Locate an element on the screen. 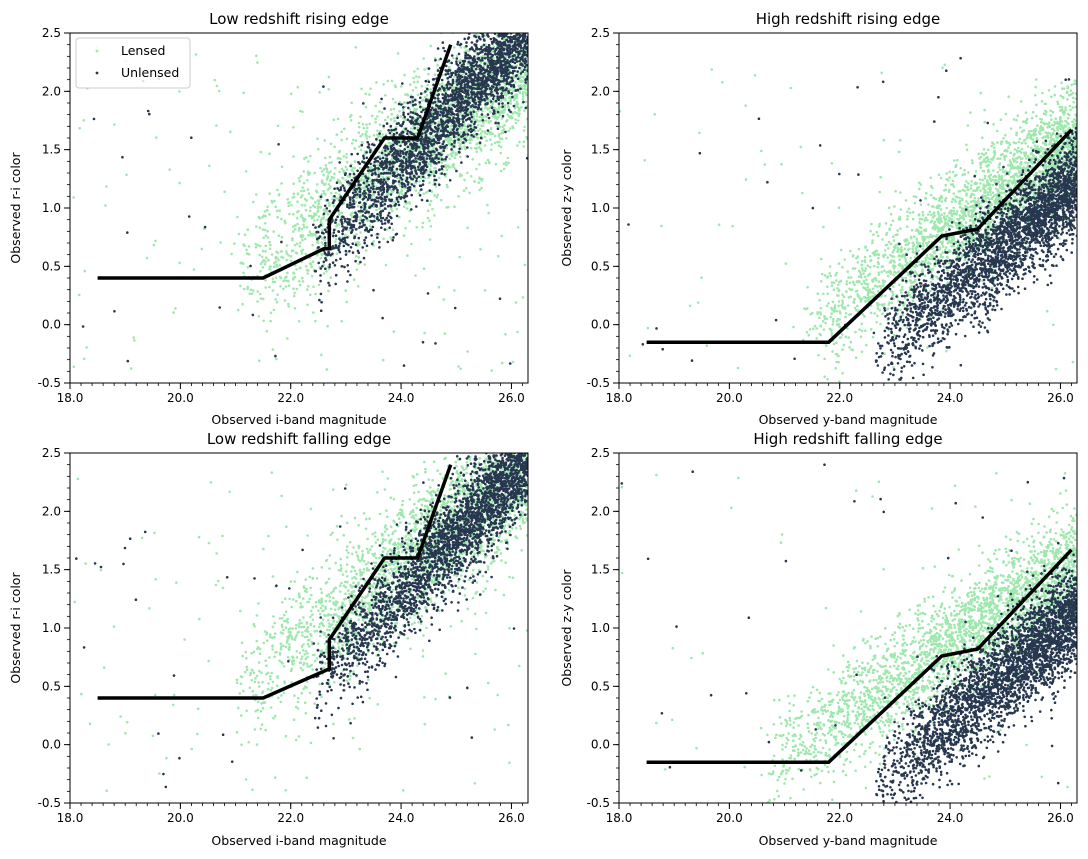  panel-title: Low redshift rising edge is located at coordinates (299, 19).